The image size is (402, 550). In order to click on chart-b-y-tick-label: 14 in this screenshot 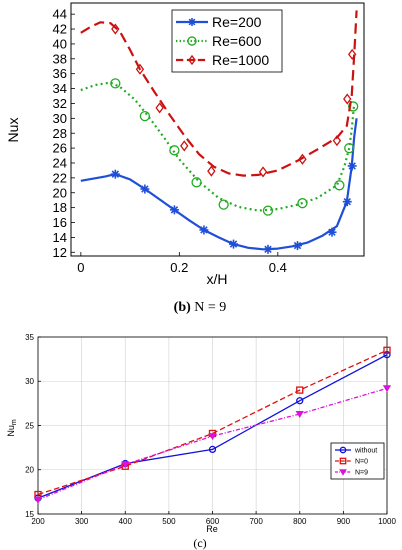, I will do `click(60, 237)`.